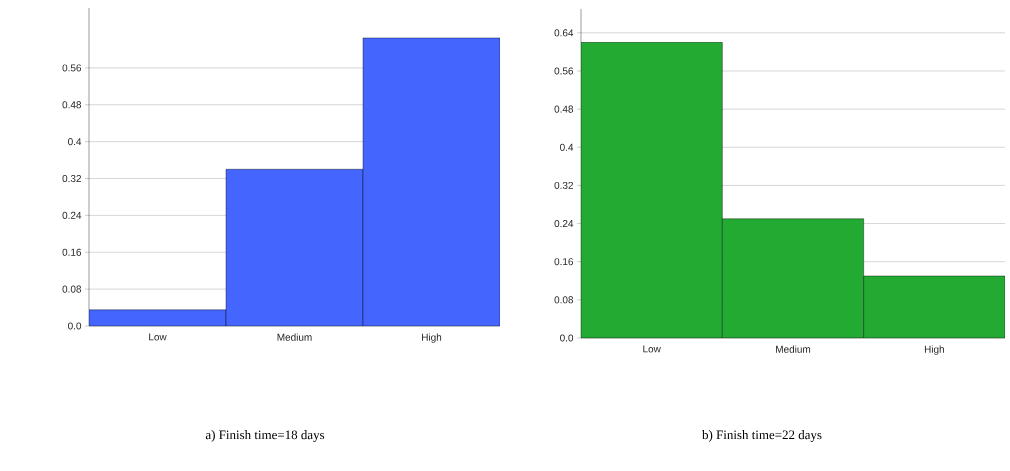 This screenshot has width=1010, height=471. Describe the element at coordinates (265, 436) in the screenshot. I see `text: a) Finish time=18 days` at that location.